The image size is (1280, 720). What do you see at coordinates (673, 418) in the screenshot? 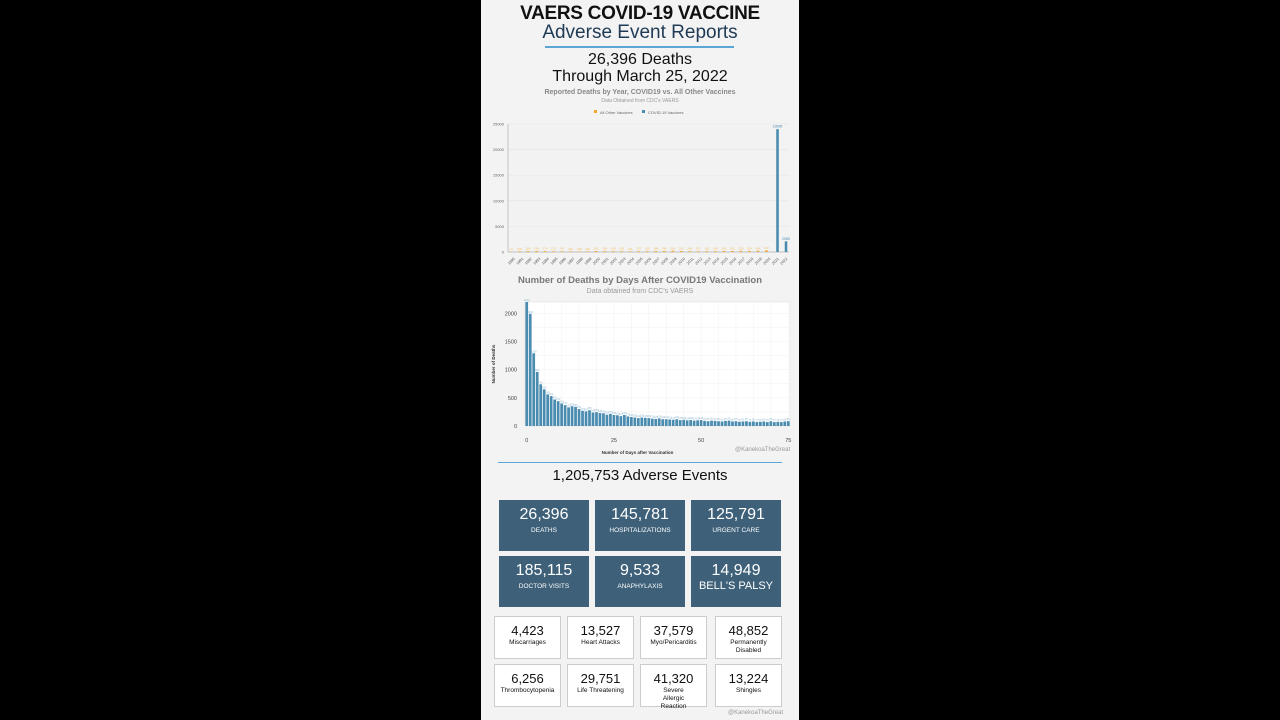
I see `bar-value-label: 110` at bounding box center [673, 418].